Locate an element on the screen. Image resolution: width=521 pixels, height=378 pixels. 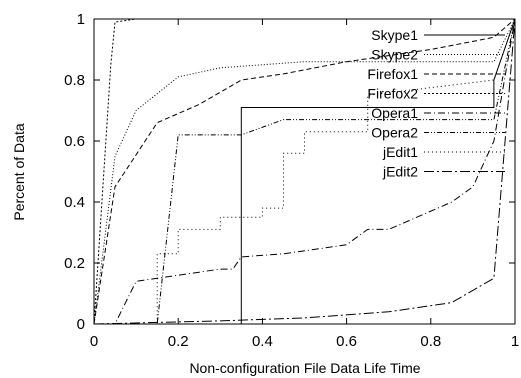
x-tick-label: 1 is located at coordinates (515, 341).